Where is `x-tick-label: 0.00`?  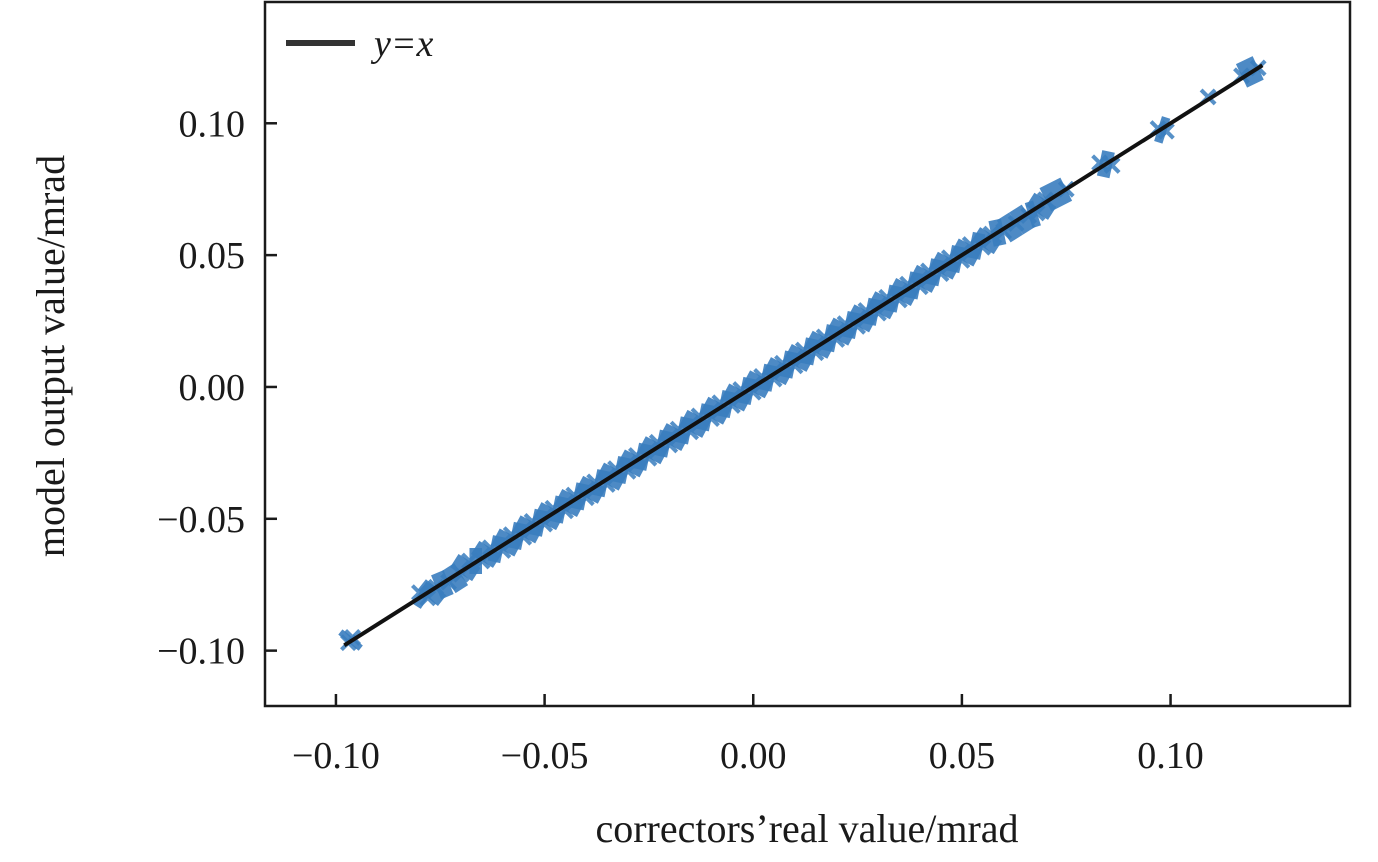
x-tick-label: 0.00 is located at coordinates (753, 756).